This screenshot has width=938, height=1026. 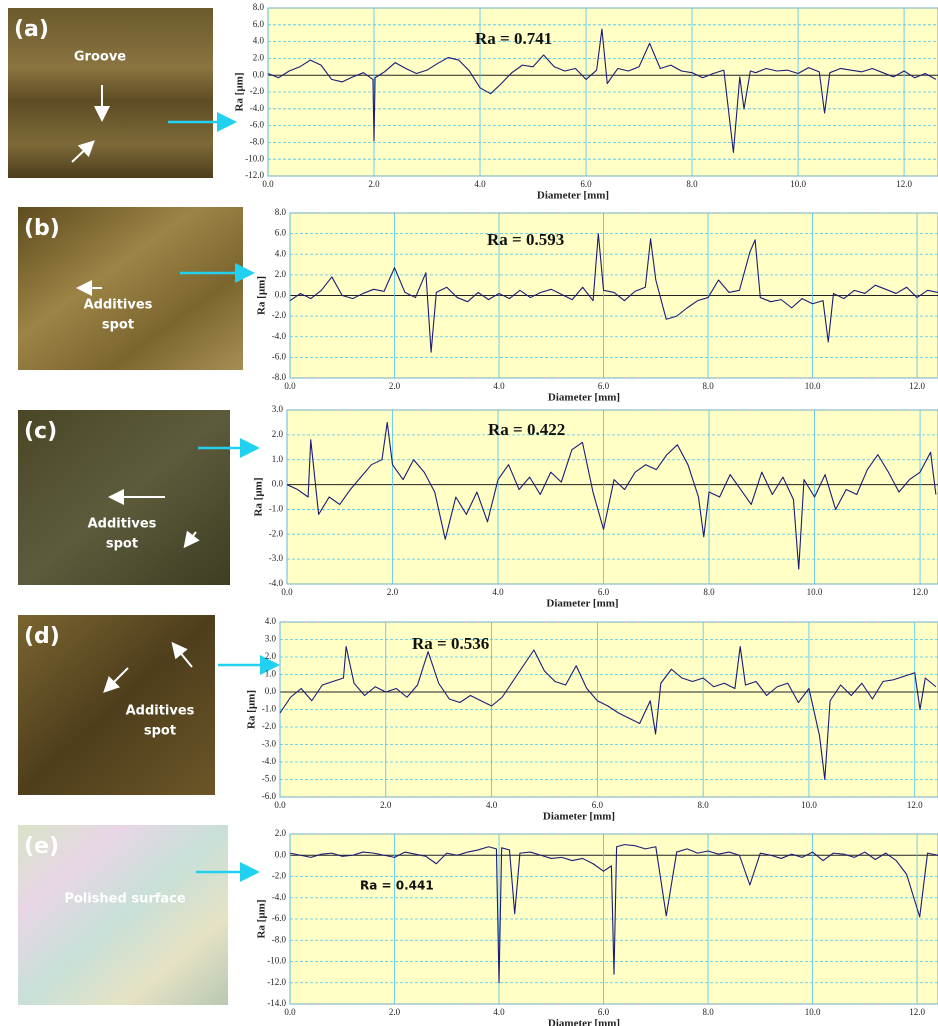 What do you see at coordinates (525, 239) in the screenshot?
I see `ra-annotation: Ra = 0.593` at bounding box center [525, 239].